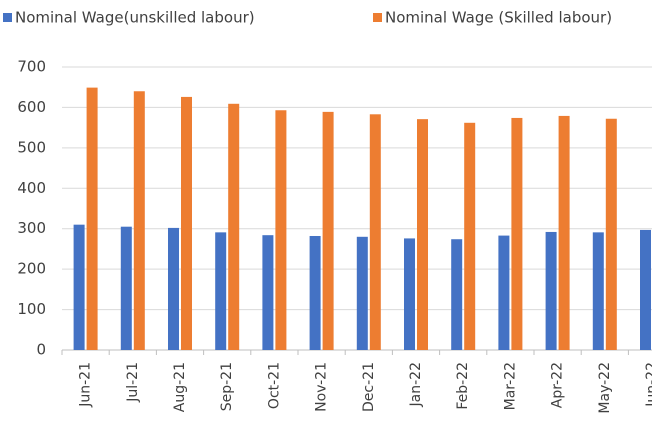  I want to click on x-tick-label: Mar-22, so click(510, 386).